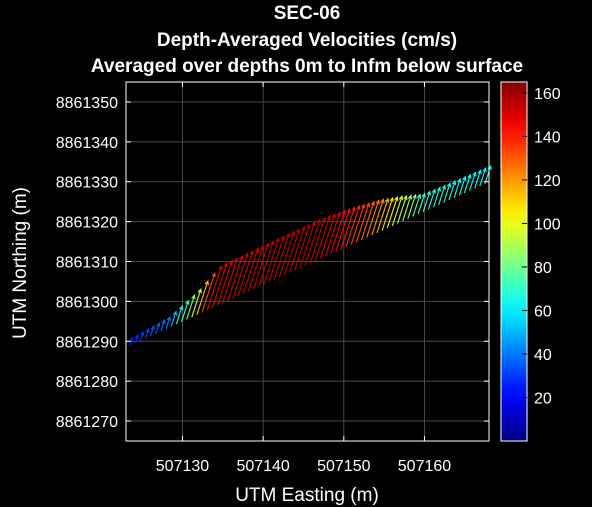 This screenshot has width=592, height=507. I want to click on x-axis-label: UTM Easting (m), so click(307, 495).